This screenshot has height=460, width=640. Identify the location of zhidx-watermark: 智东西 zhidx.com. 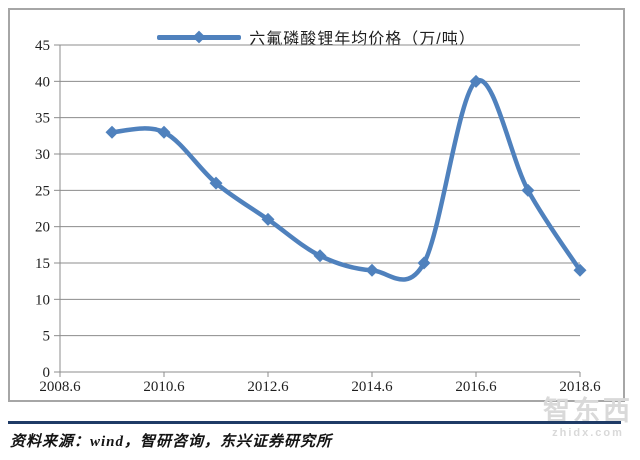
(588, 418).